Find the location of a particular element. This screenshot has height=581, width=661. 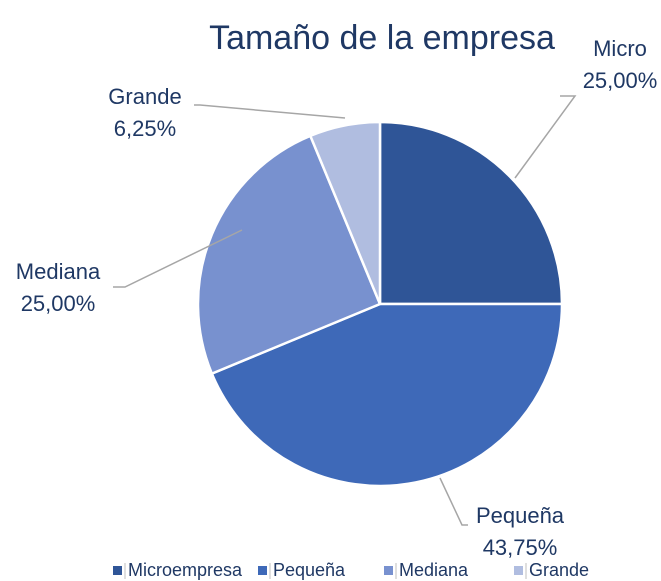

legend-label: Pequeña is located at coordinates (309, 570).